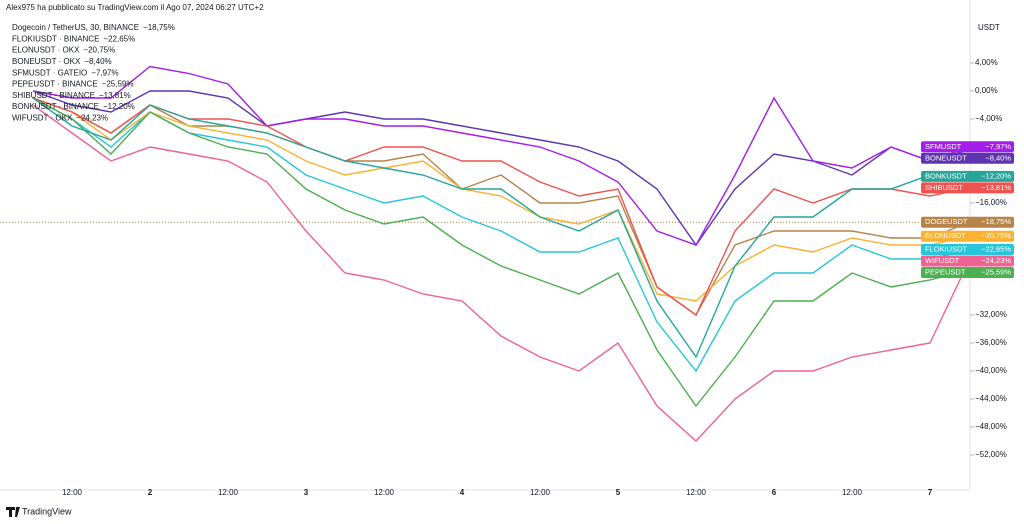  What do you see at coordinates (104, 72) in the screenshot?
I see `legend-value: −7,97%` at bounding box center [104, 72].